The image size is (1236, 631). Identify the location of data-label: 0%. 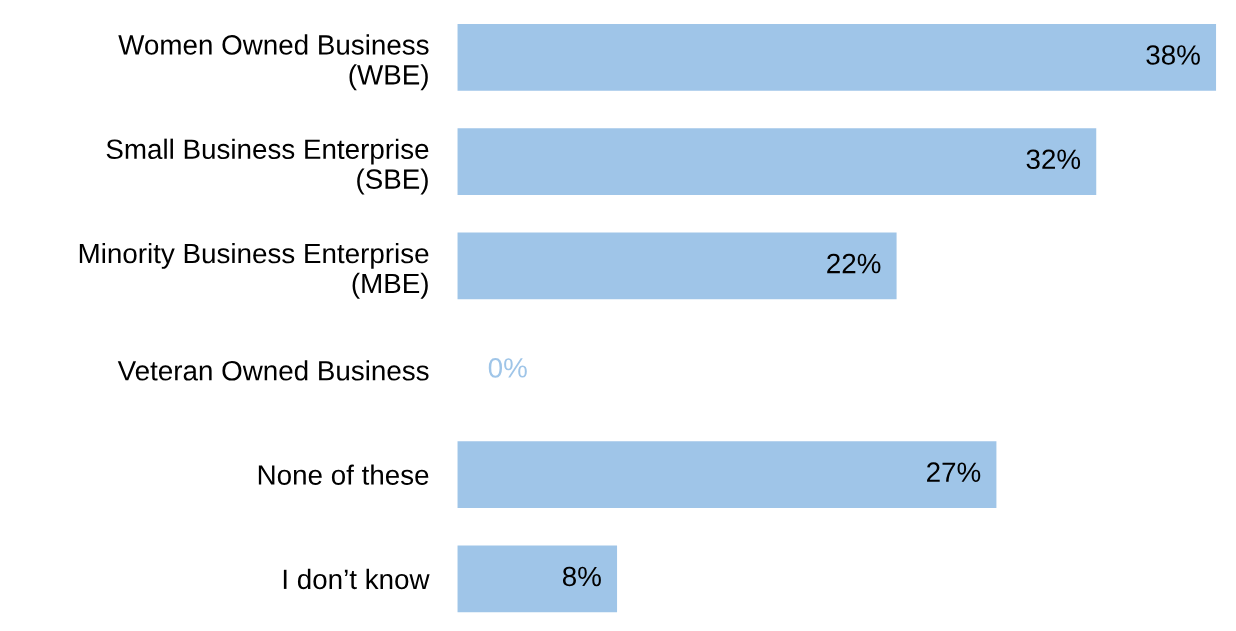
(507, 368).